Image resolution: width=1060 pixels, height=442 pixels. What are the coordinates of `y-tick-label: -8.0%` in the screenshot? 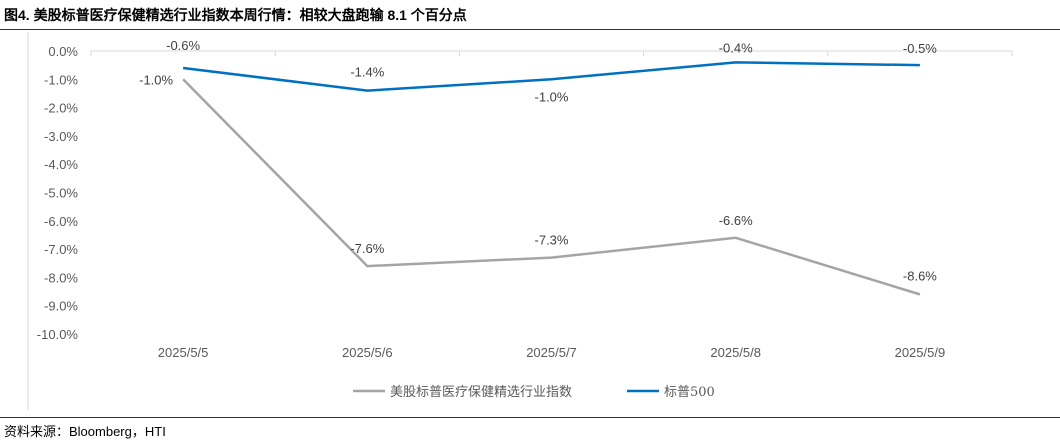 It's located at (61, 277).